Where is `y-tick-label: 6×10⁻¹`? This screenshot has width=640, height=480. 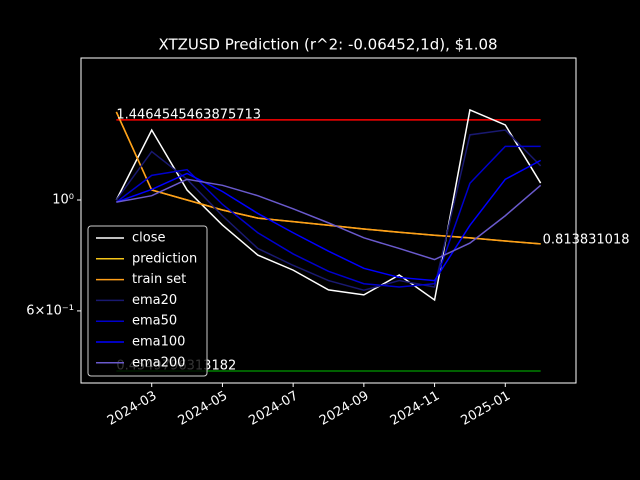 y-tick-label: 6×10⁻¹ is located at coordinates (50, 310).